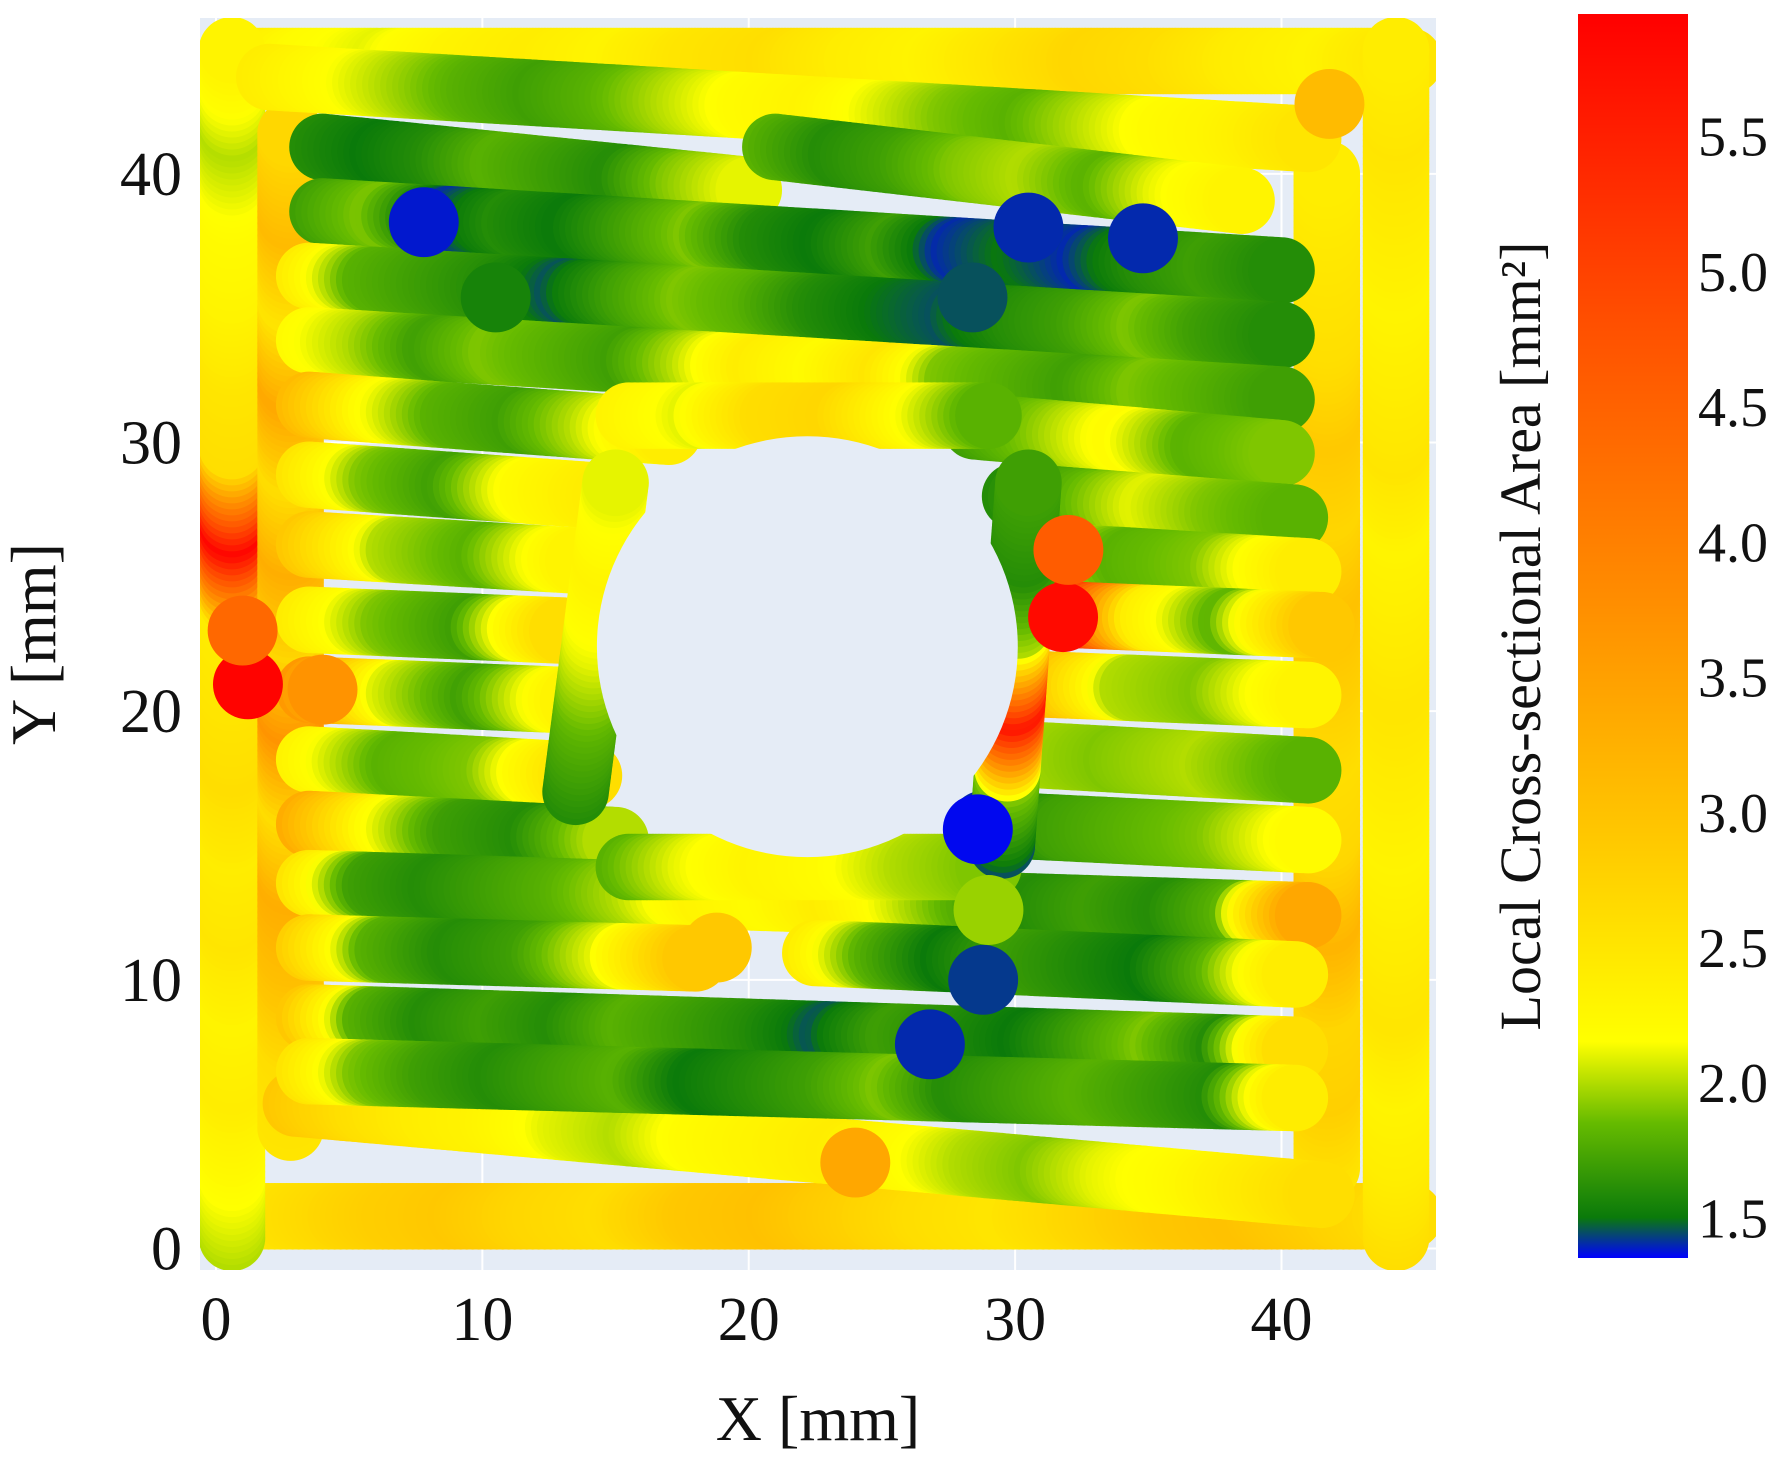  What do you see at coordinates (808, 415) in the screenshot?
I see `raster-hole-ring-top` at bounding box center [808, 415].